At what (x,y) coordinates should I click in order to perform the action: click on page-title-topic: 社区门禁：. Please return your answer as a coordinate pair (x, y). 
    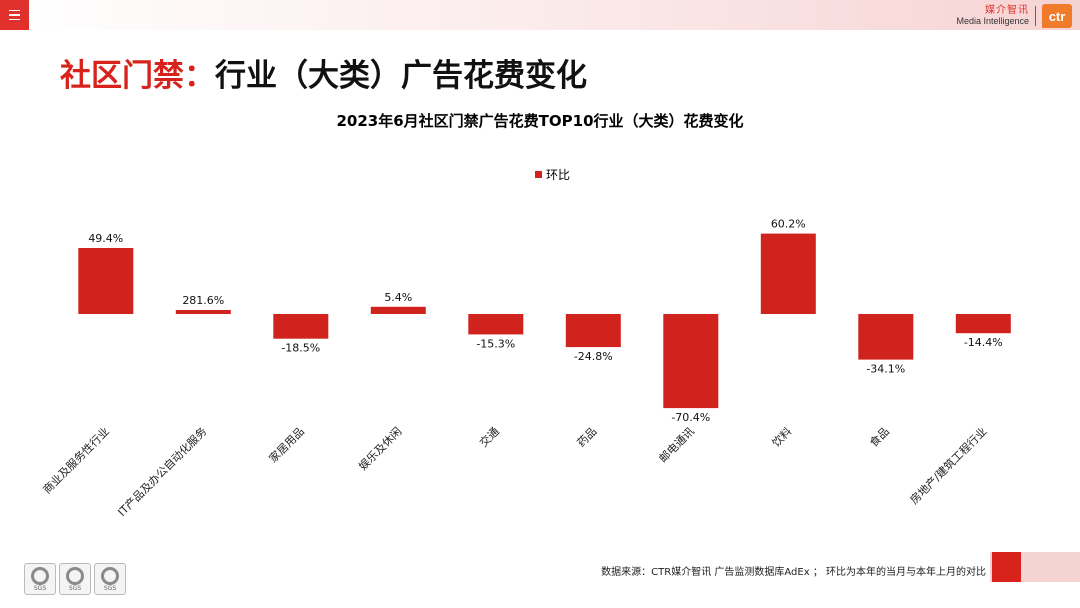
    Looking at the image, I should click on (137, 76).